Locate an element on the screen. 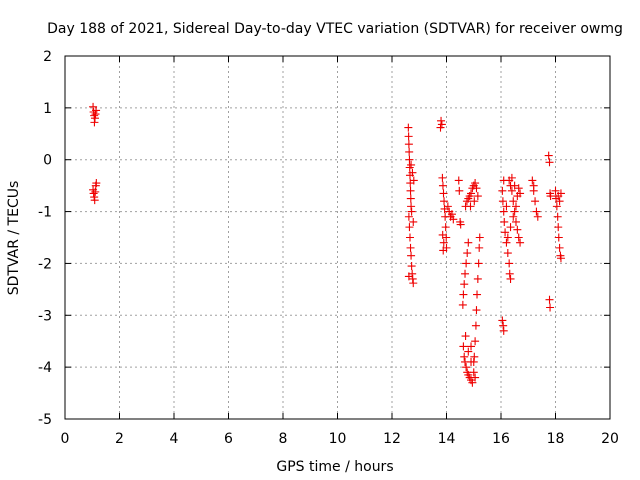  y-tick-label: 1 is located at coordinates (47, 109).